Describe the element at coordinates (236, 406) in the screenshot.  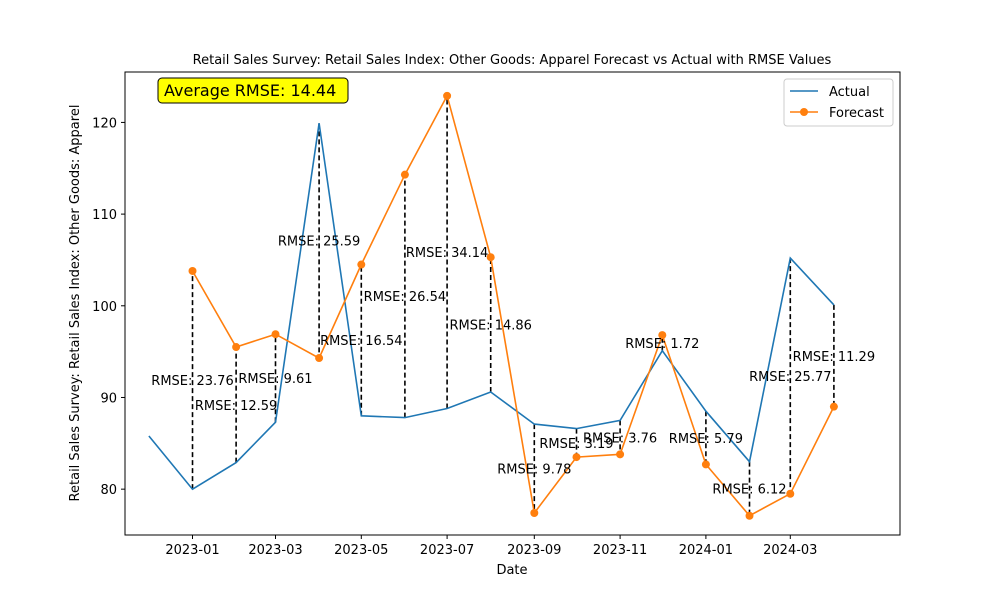
I see `rmse-label: RMSE: 12.59` at that location.